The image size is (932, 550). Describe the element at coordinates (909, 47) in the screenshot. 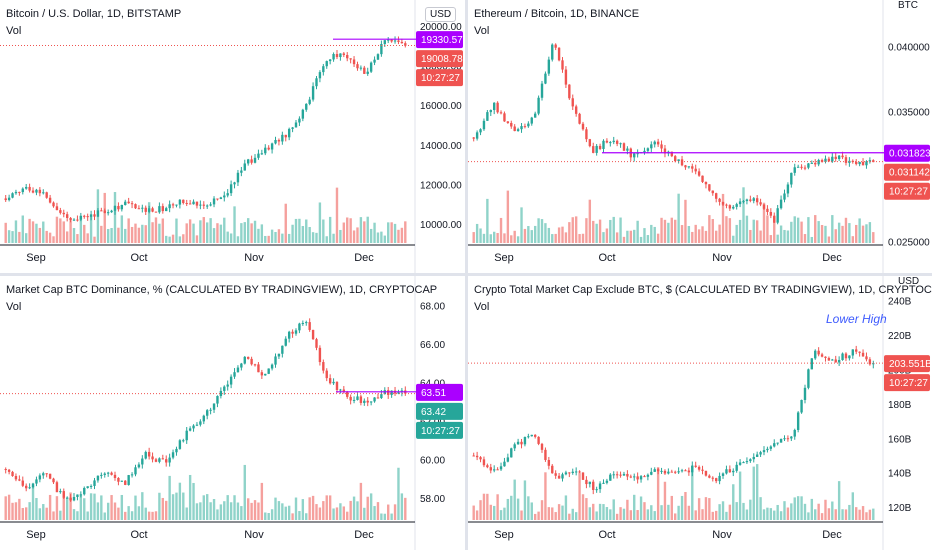

I see `y-axis-label: 0.040000` at that location.